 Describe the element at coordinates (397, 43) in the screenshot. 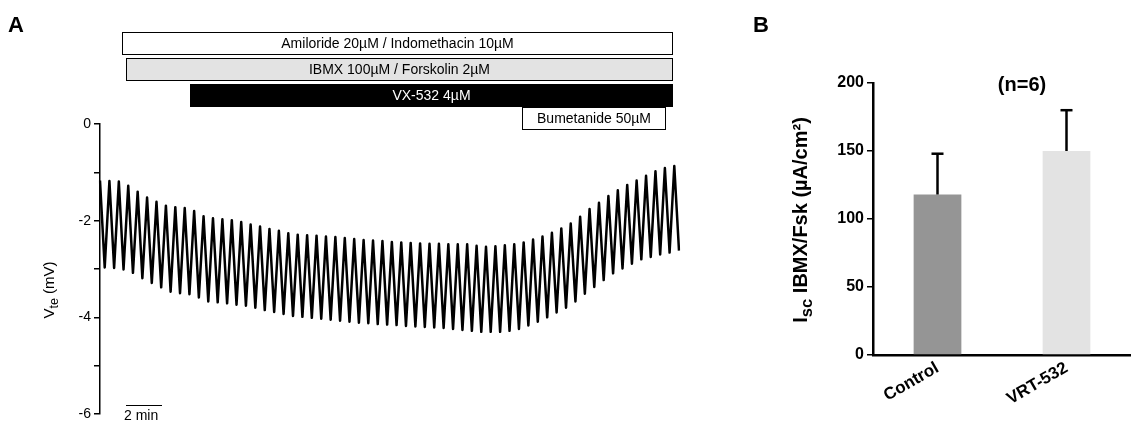

I see `text: Amiloride 20µM / Indomethacin 10µM` at that location.